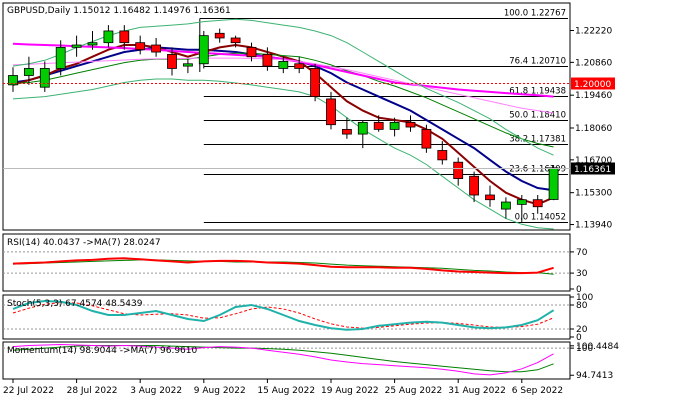 This screenshot has height=400, width=700. I want to click on momentum-label: Momentum(14) 98.9044 ->MA(7) 96.9610, so click(102, 351).